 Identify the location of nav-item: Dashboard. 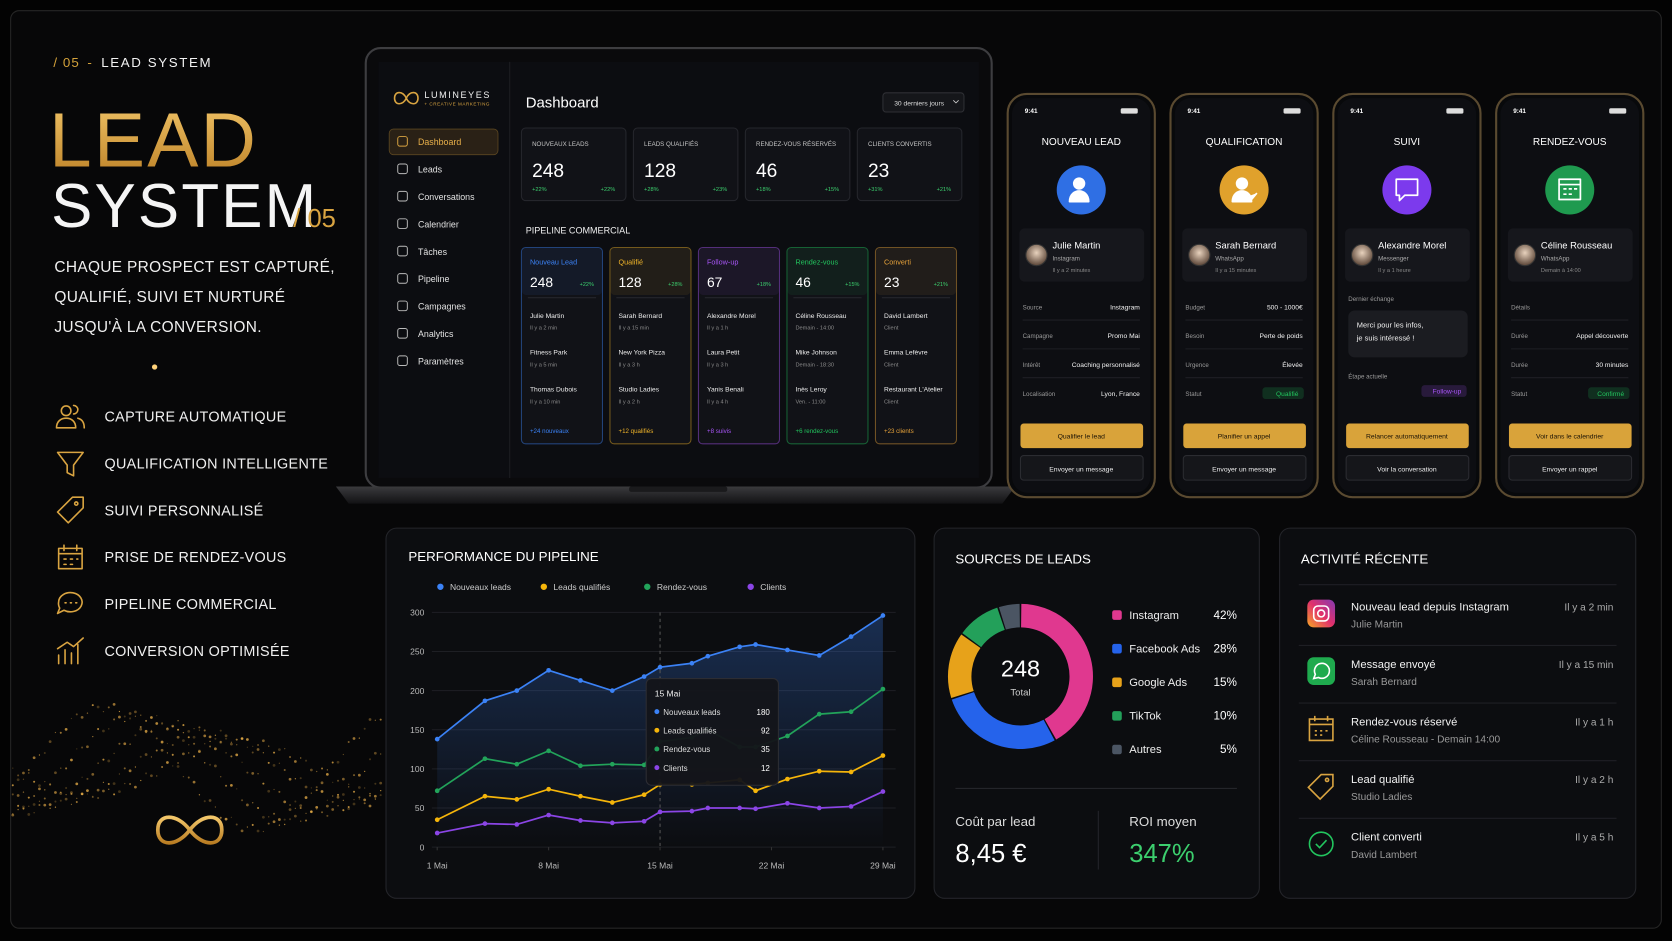
(429, 142).